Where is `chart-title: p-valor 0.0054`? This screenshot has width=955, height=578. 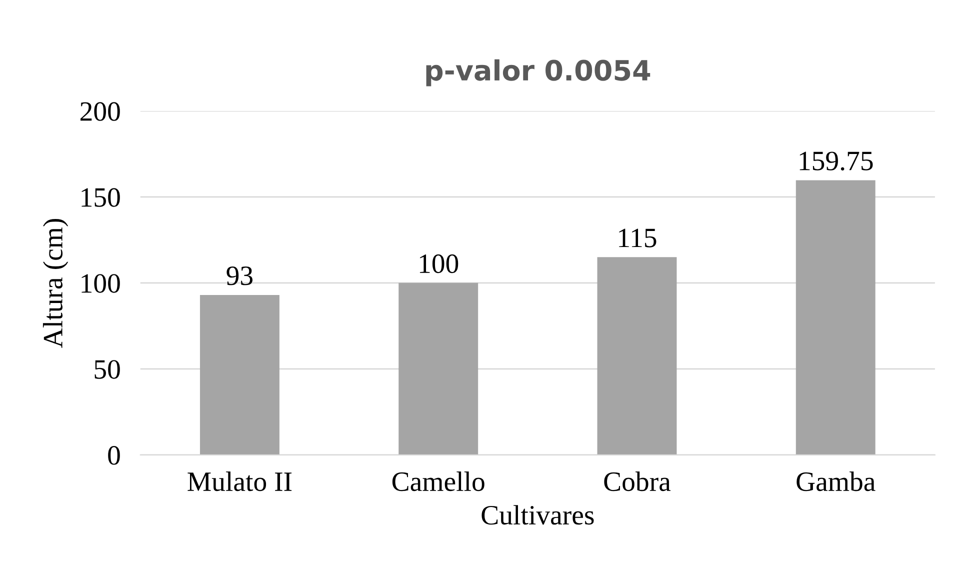 chart-title: p-valor 0.0054 is located at coordinates (538, 72).